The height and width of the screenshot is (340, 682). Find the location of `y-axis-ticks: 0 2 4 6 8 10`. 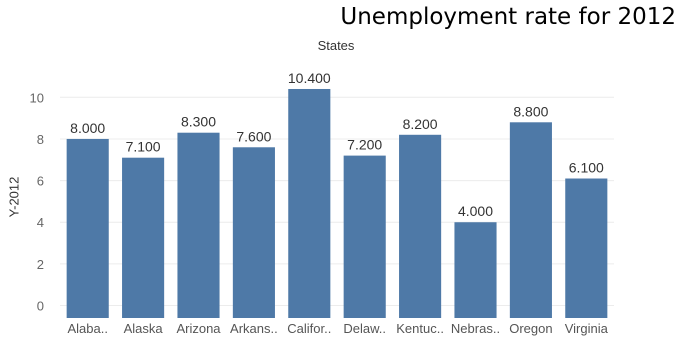

y-axis-ticks: 0 2 4 6 8 10 is located at coordinates (37, 201).